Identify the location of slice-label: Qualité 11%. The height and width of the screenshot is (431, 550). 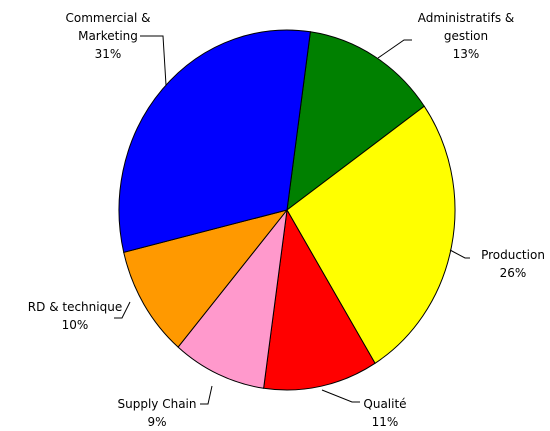
(385, 413).